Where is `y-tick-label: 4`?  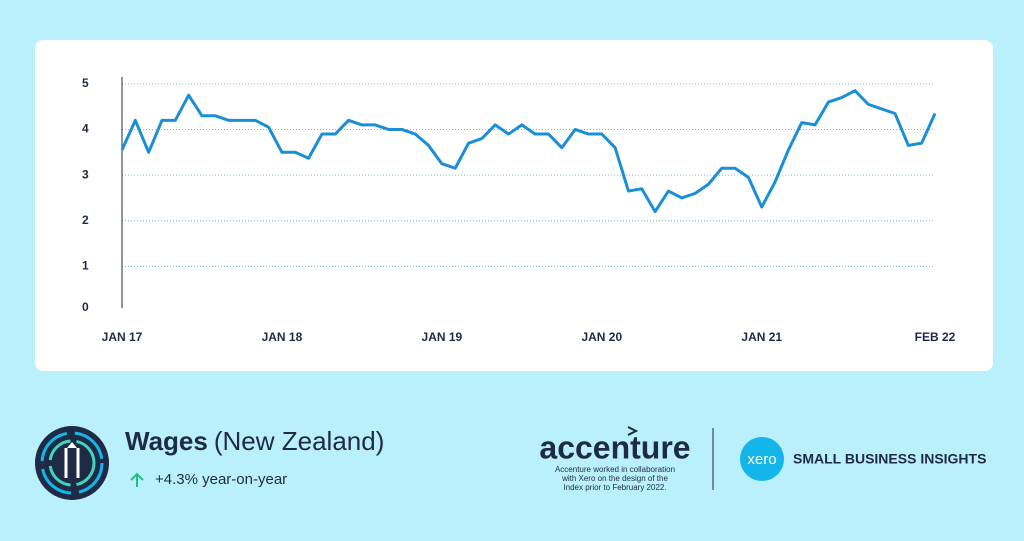
y-tick-label: 4 is located at coordinates (85, 129).